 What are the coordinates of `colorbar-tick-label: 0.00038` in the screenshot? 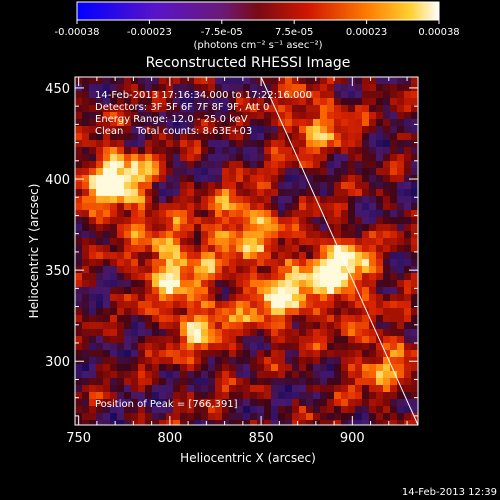 It's located at (438, 32).